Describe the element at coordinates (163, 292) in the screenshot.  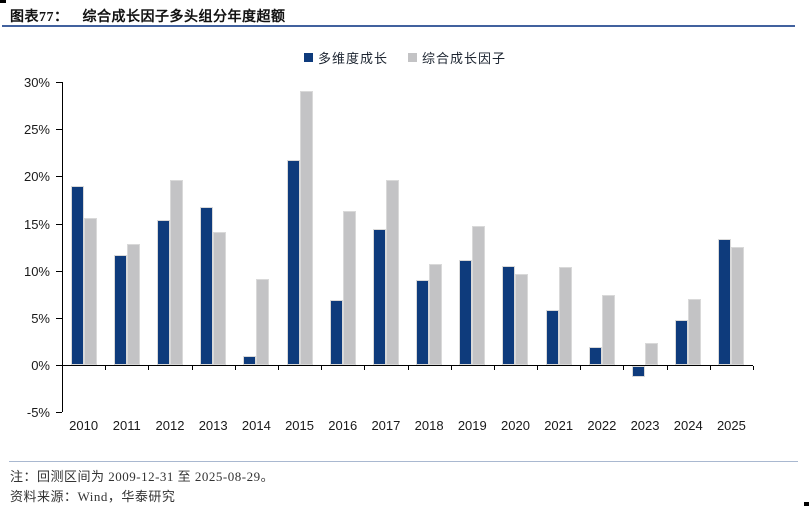
I see `bar-2012-series1` at that location.